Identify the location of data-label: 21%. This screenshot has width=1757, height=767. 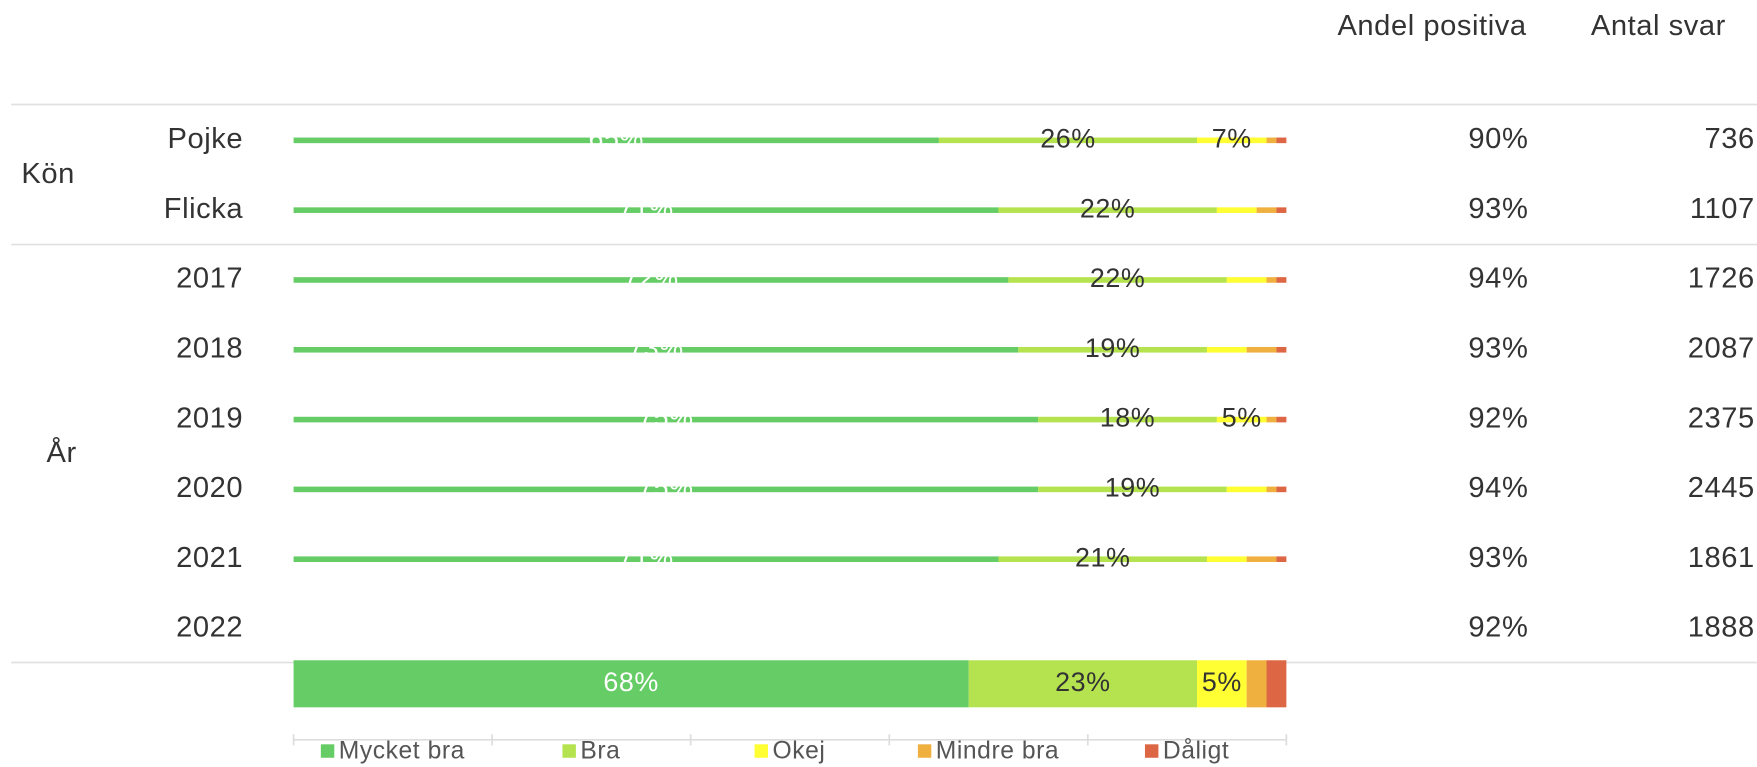
(1102, 557).